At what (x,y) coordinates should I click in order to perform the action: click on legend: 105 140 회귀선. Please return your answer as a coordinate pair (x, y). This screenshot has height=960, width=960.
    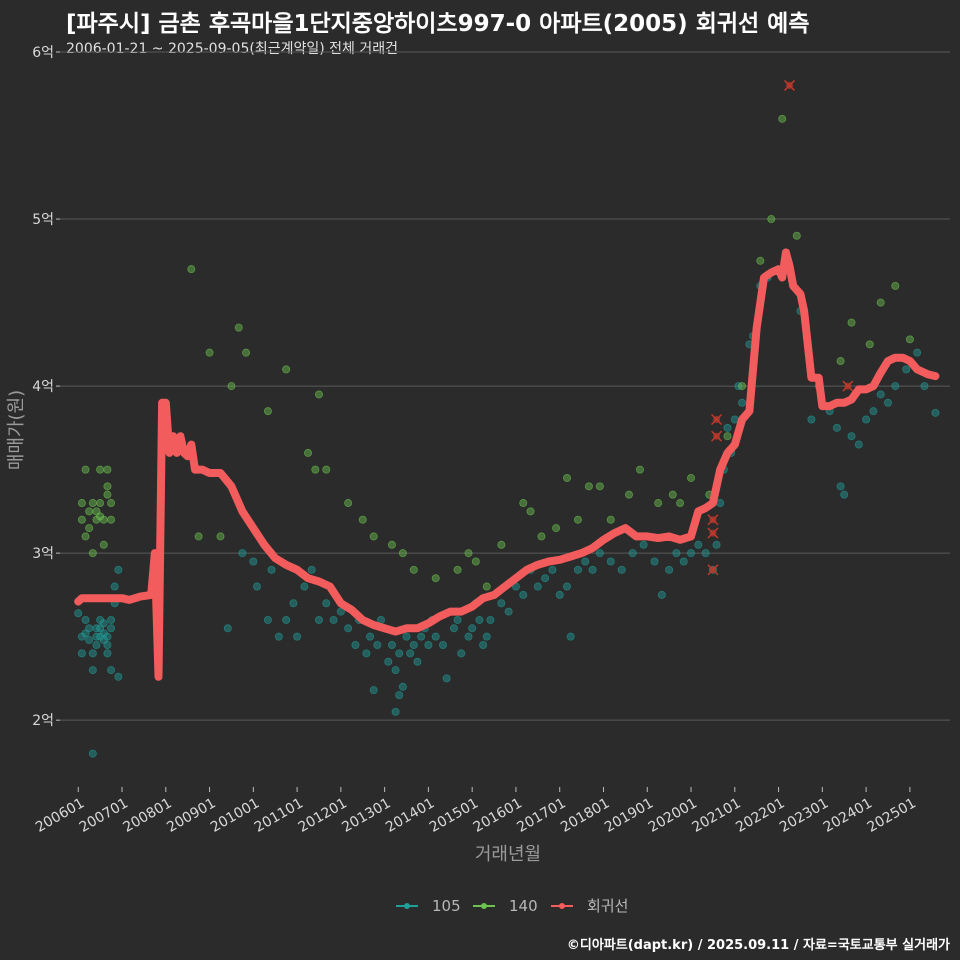
    Looking at the image, I should click on (512, 906).